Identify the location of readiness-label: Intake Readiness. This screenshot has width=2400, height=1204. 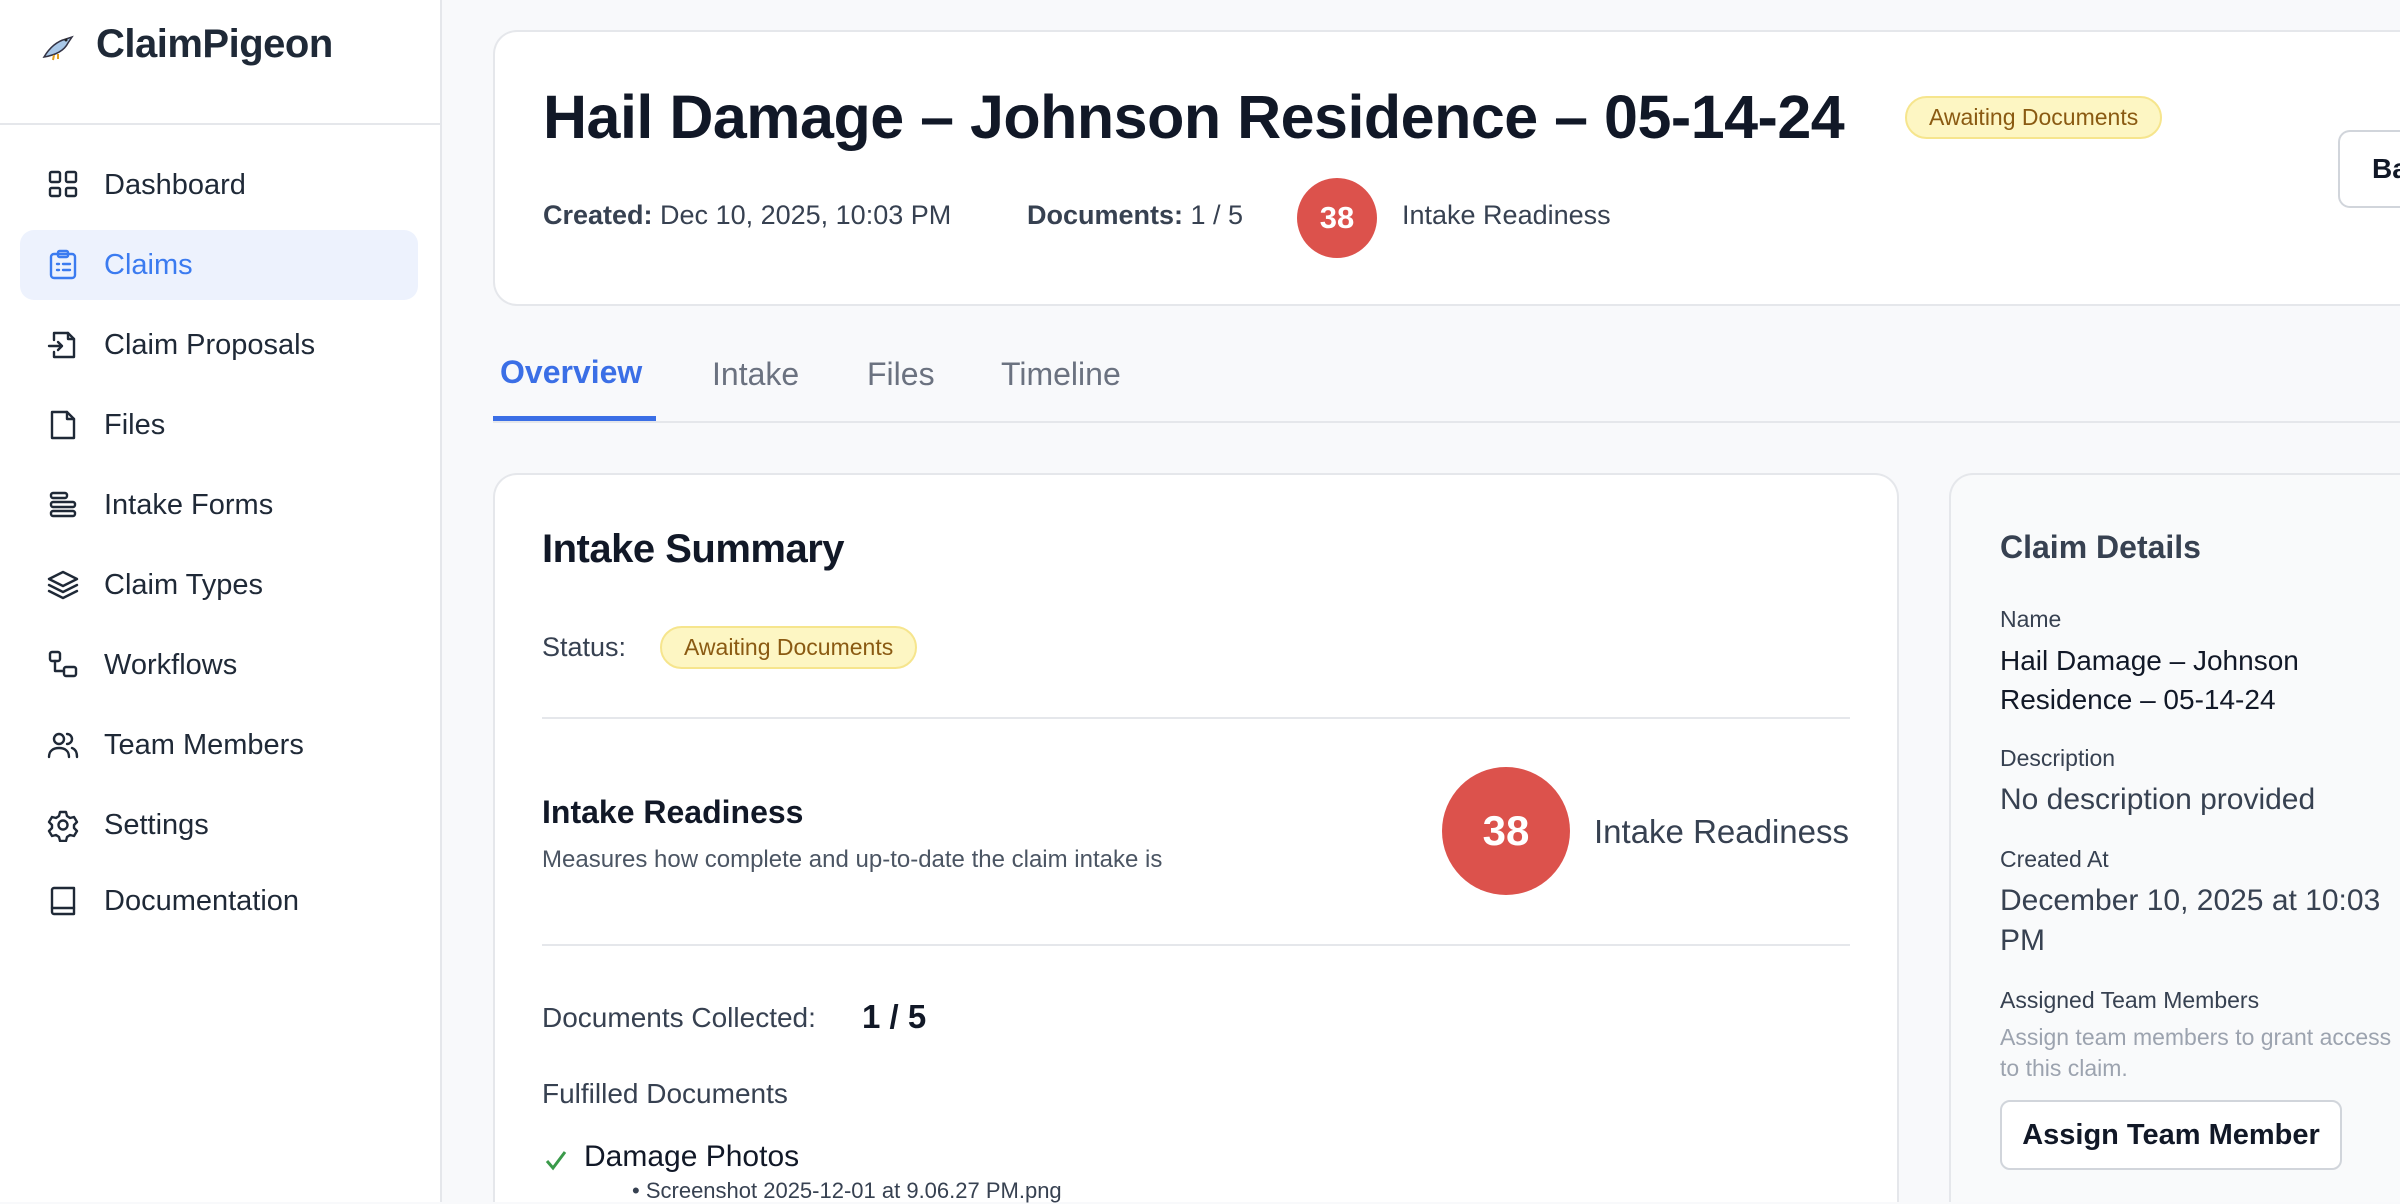
(1506, 215).